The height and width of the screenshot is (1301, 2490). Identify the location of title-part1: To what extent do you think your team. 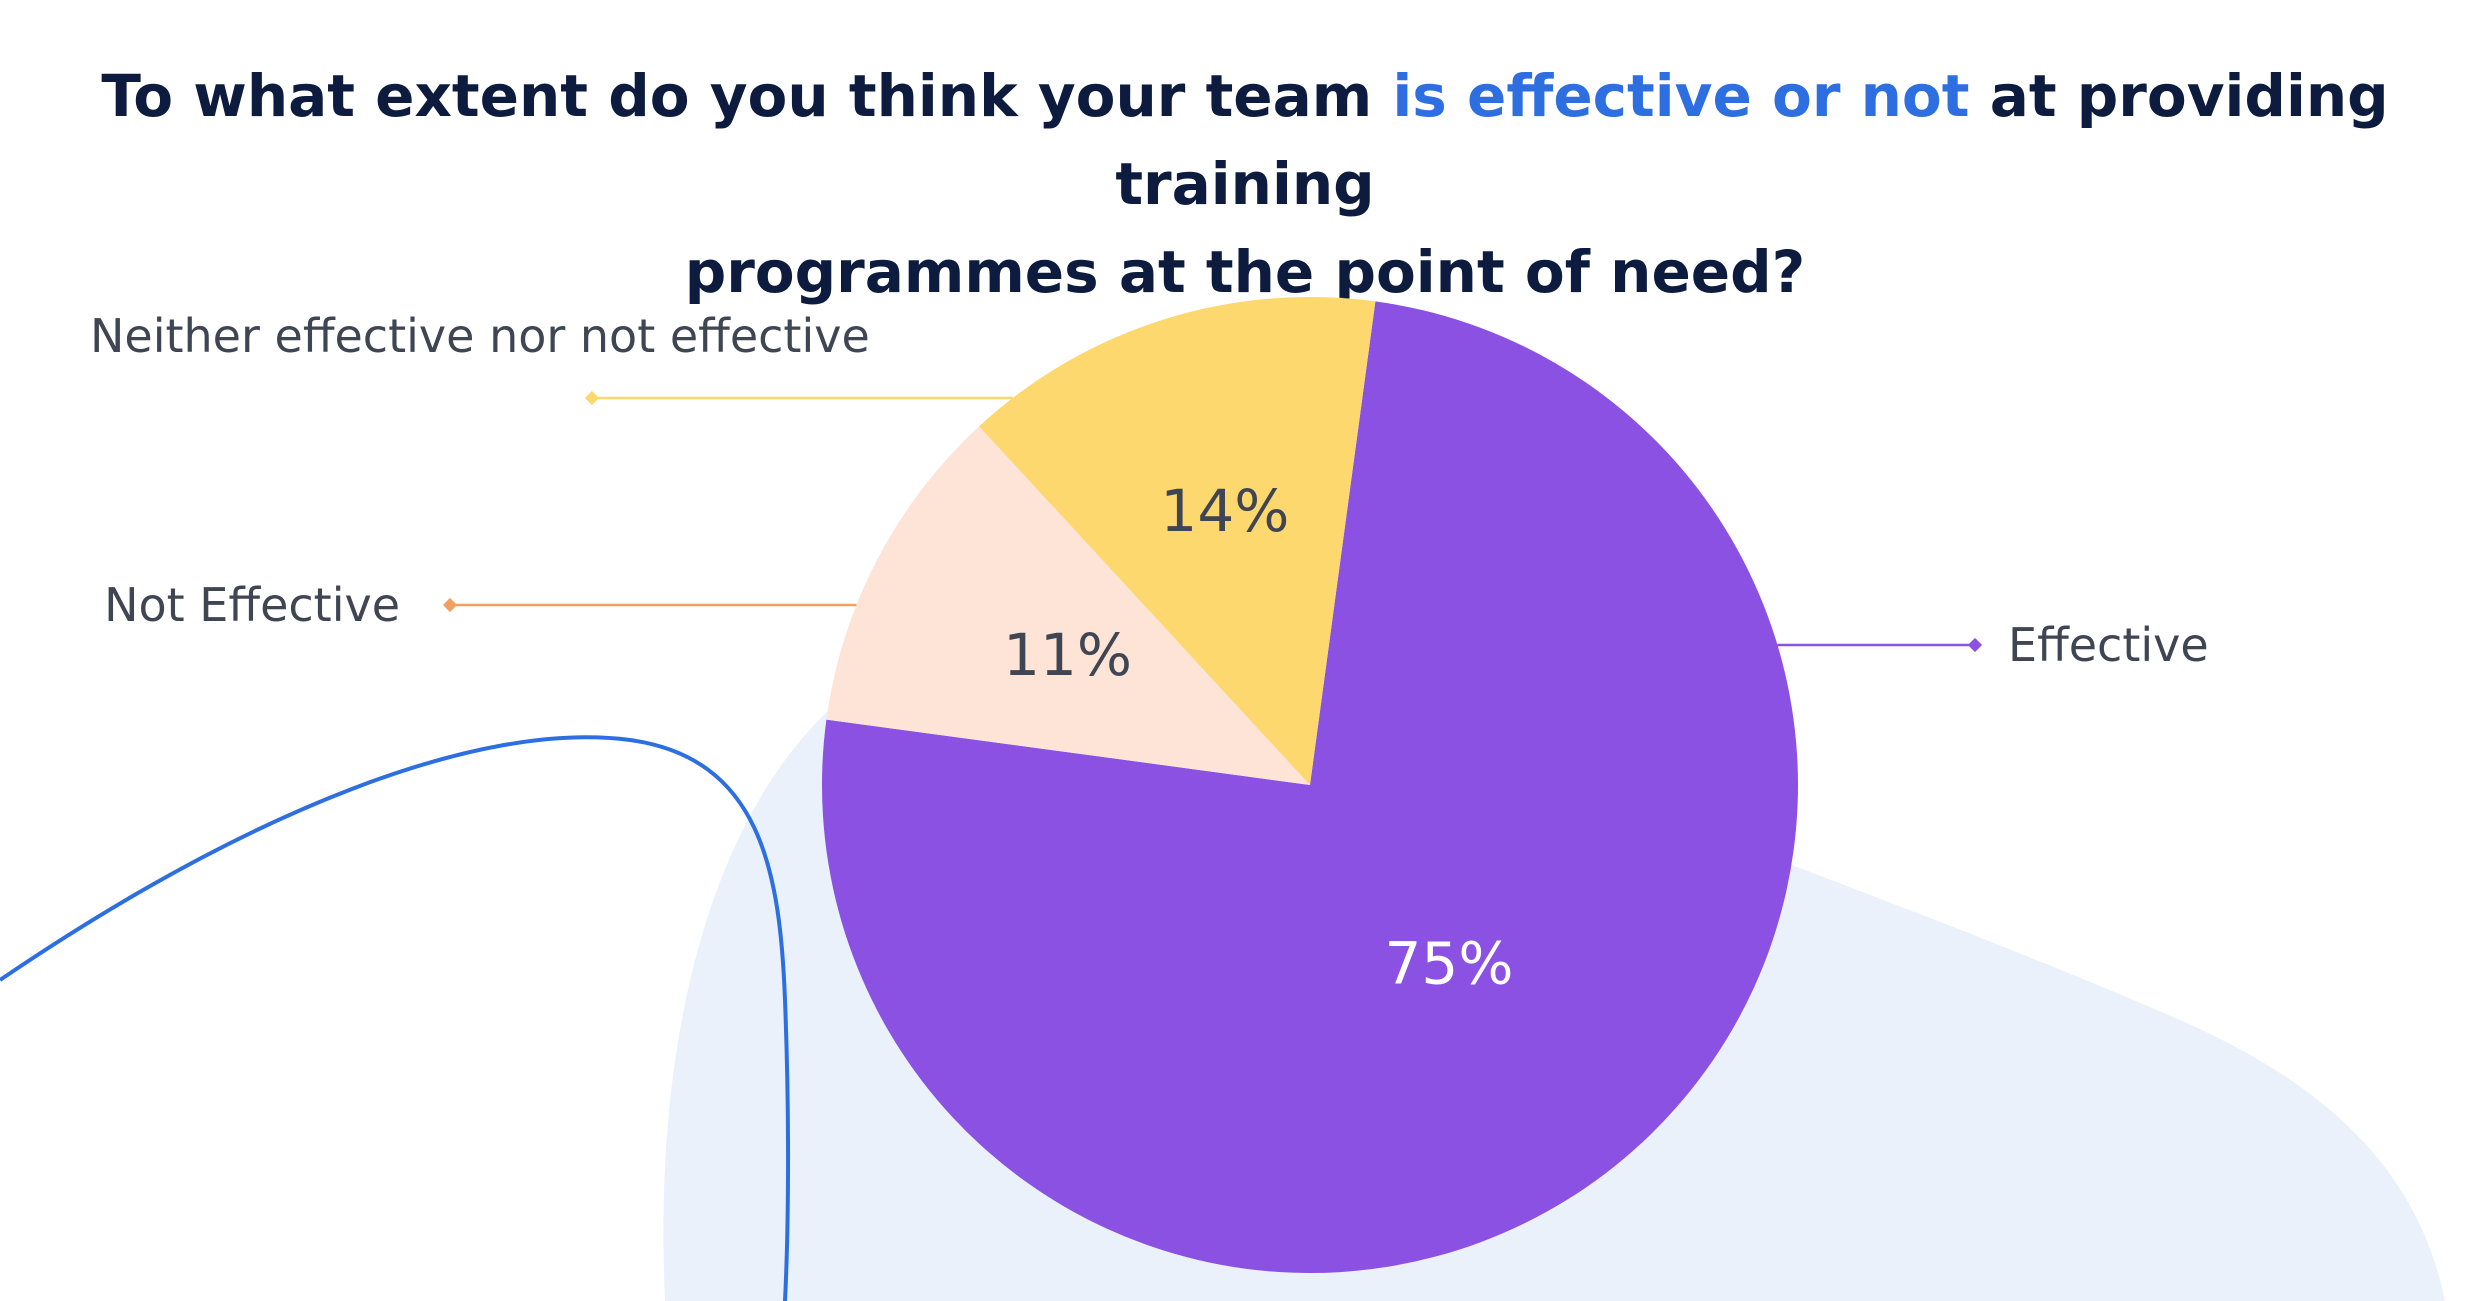
(747, 96).